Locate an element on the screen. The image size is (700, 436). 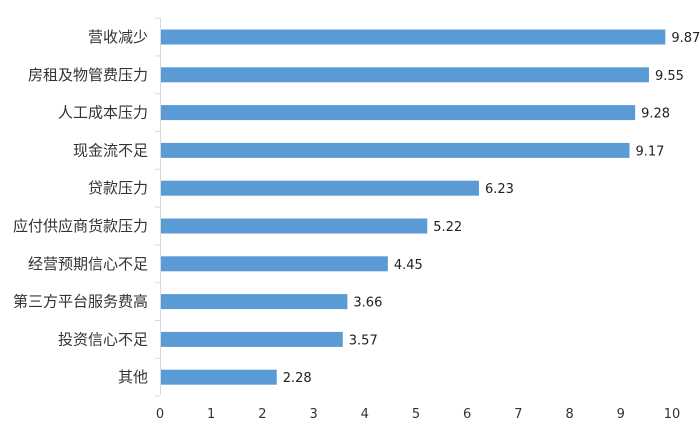
x-tick-label: 4 is located at coordinates (365, 414).